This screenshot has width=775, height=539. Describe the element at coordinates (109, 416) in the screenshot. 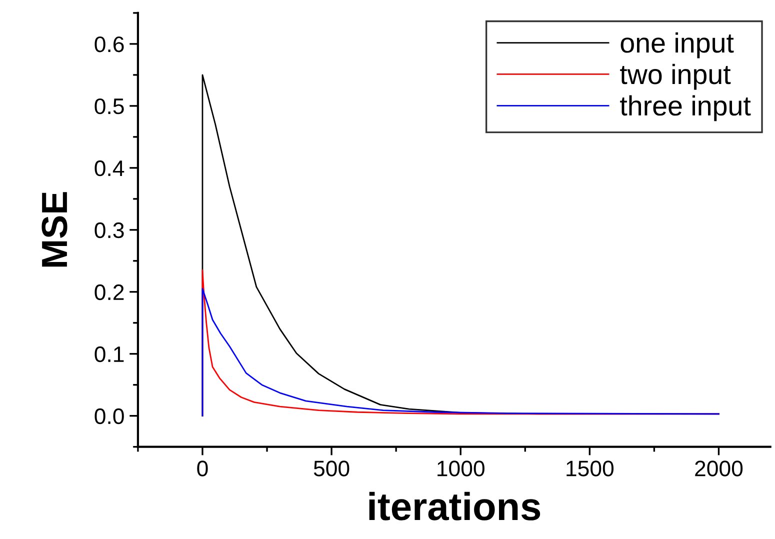

I see `y-tick-label: 0.0` at that location.